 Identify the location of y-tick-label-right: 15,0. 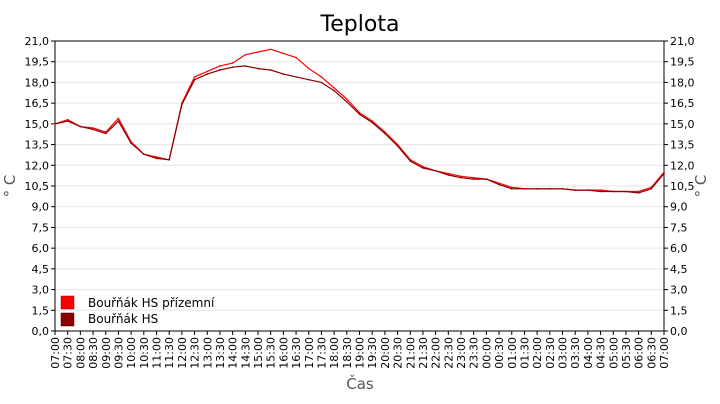
(682, 124).